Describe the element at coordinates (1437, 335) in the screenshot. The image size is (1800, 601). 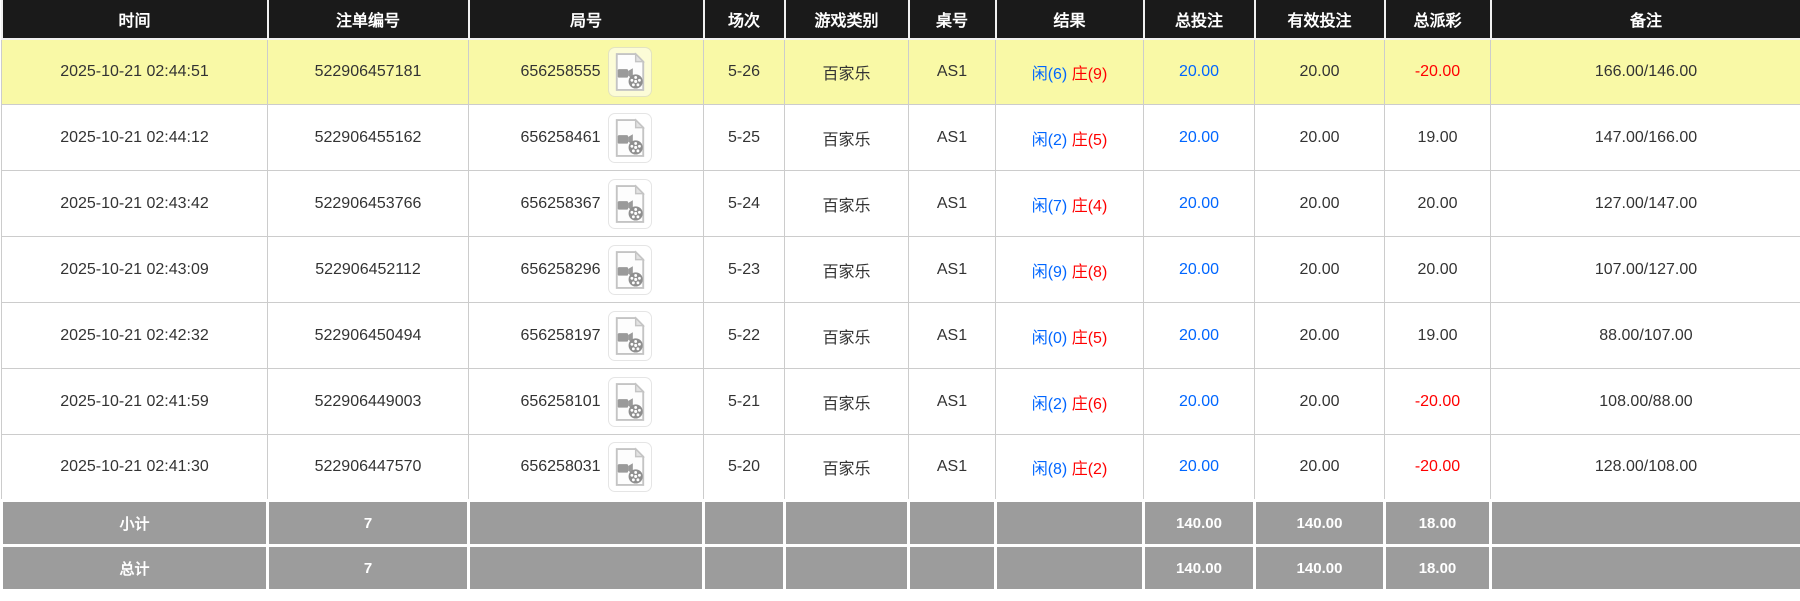
I see `cell-payout: 19.00` at that location.